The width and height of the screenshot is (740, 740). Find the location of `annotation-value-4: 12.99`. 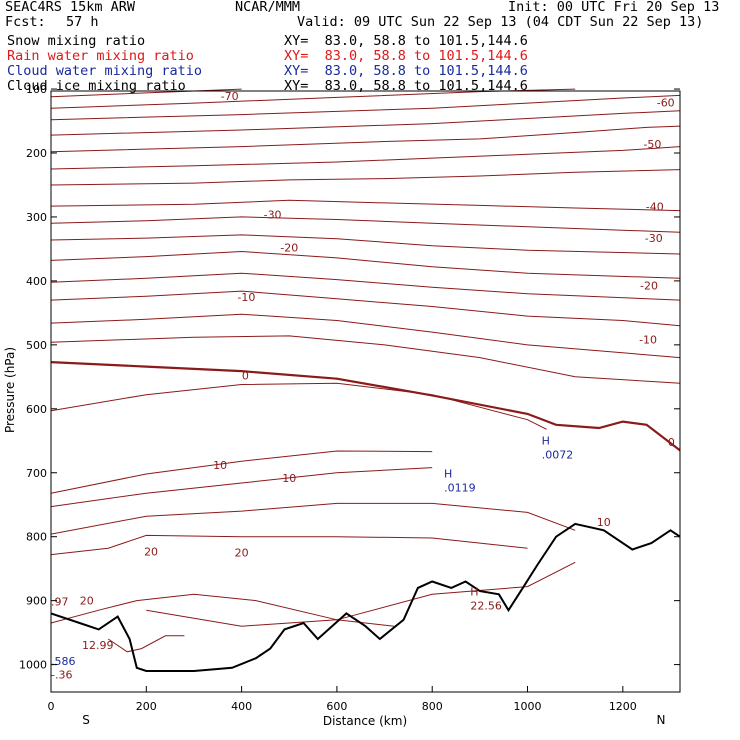

annotation-value-4: 12.99 is located at coordinates (98, 645).